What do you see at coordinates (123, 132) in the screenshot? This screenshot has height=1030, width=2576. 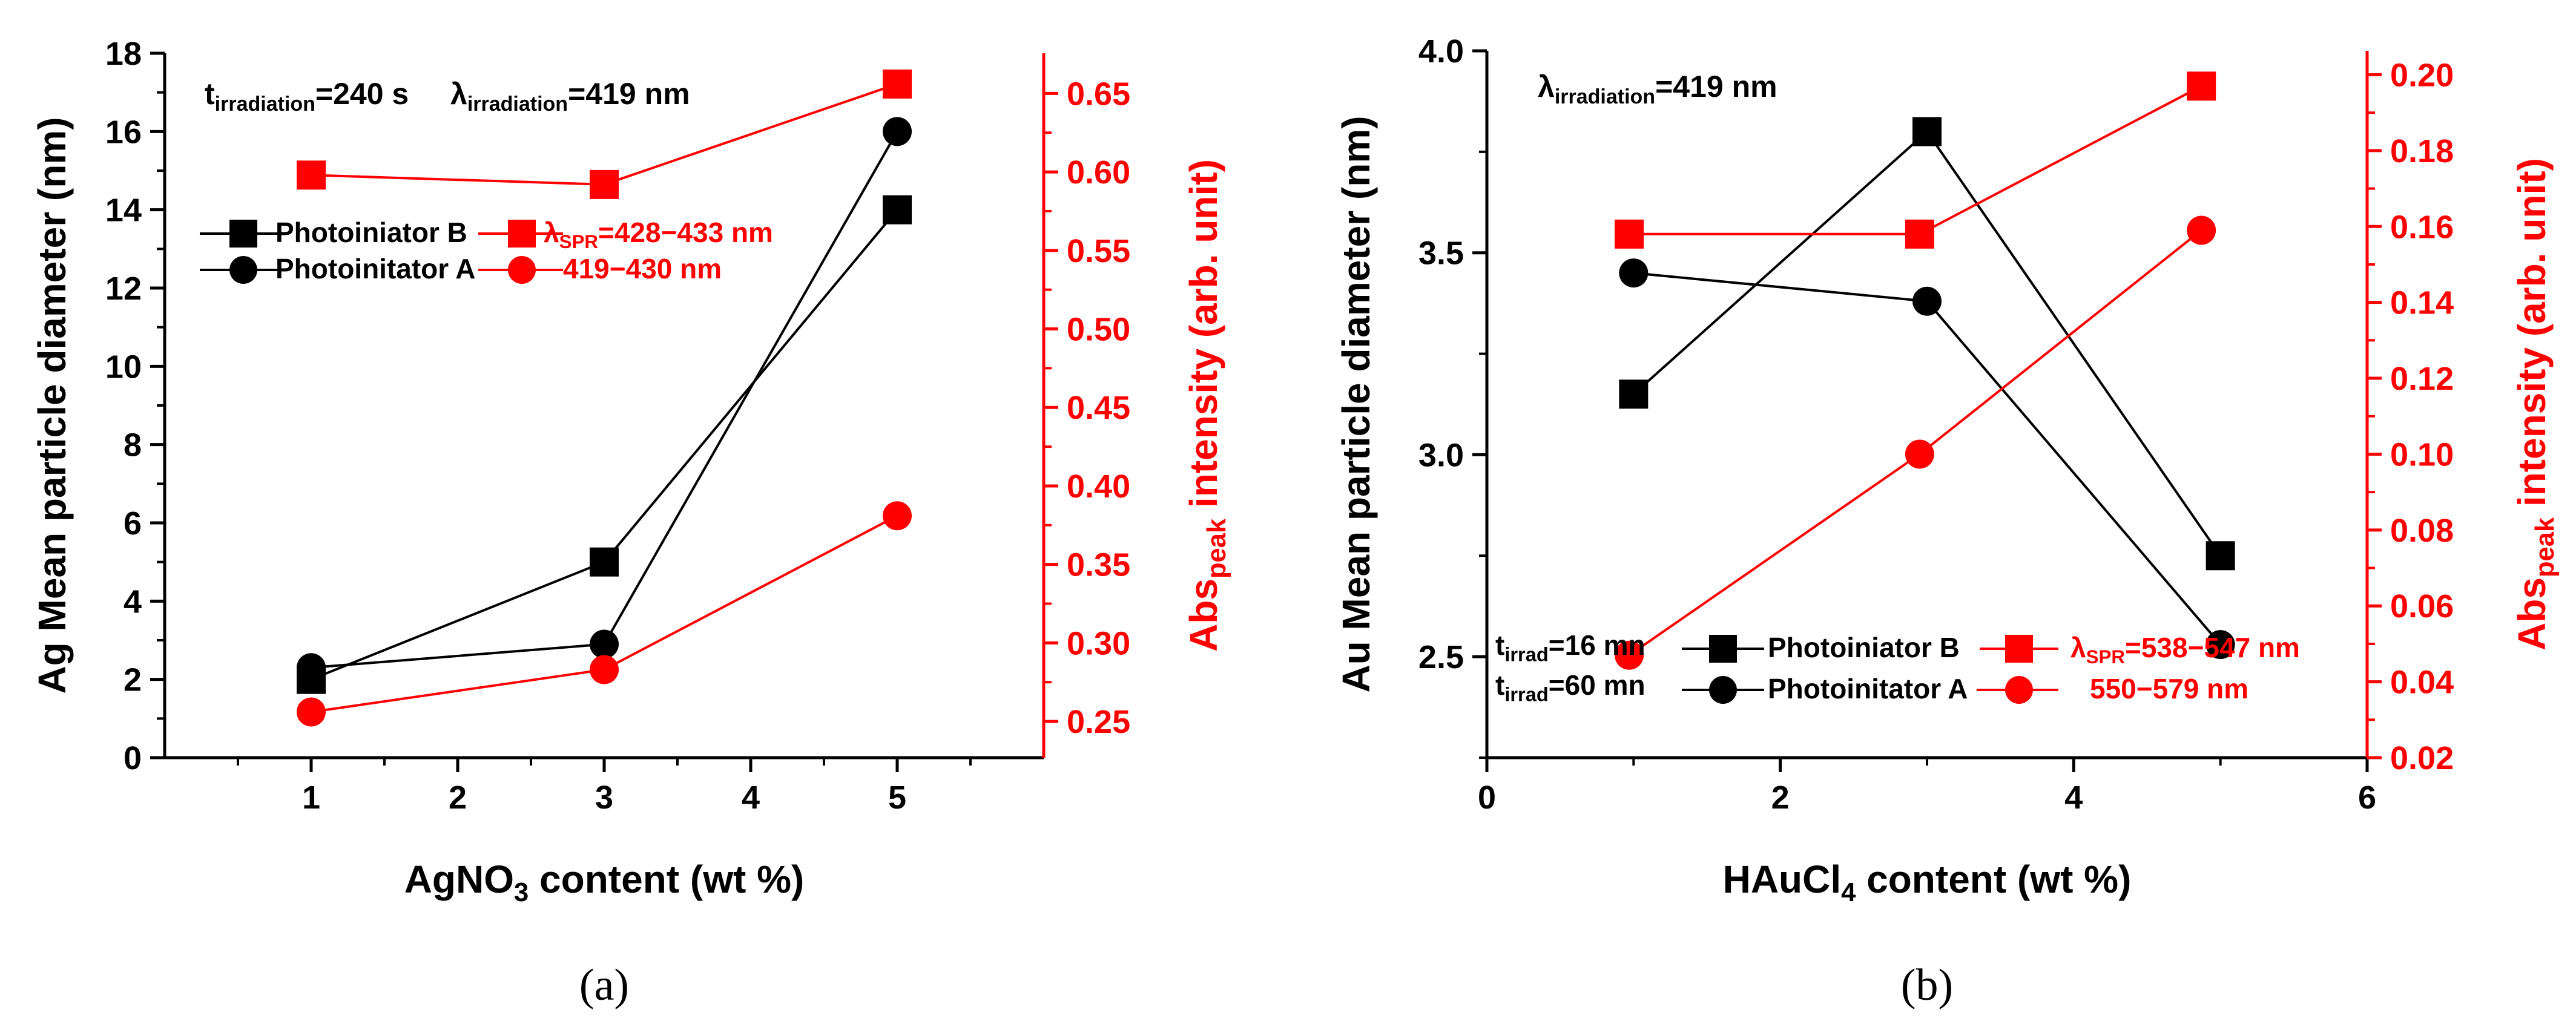 I see `y-tick-label: 16` at bounding box center [123, 132].